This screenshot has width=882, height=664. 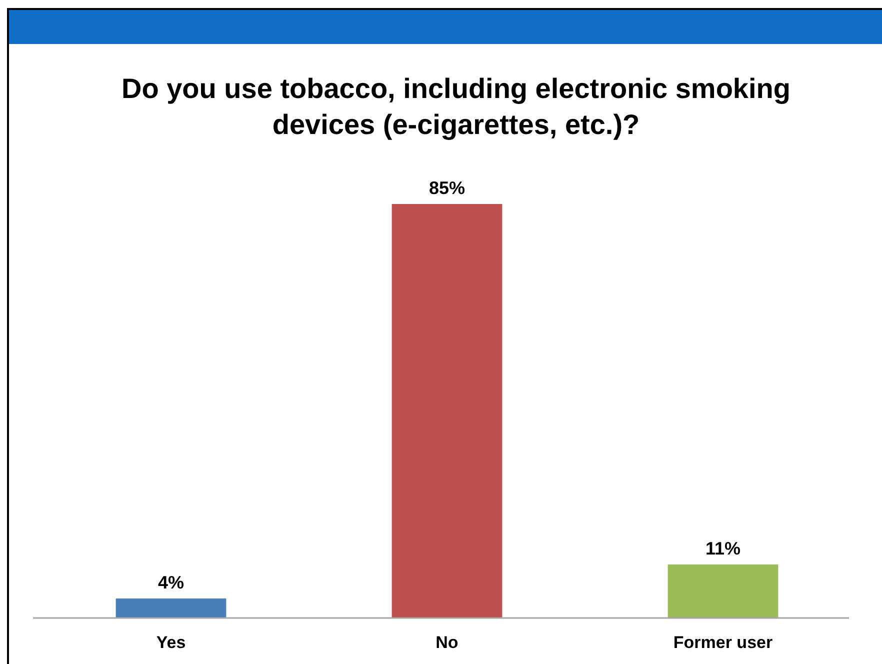 What do you see at coordinates (723, 548) in the screenshot?
I see `data-label: 11%` at bounding box center [723, 548].